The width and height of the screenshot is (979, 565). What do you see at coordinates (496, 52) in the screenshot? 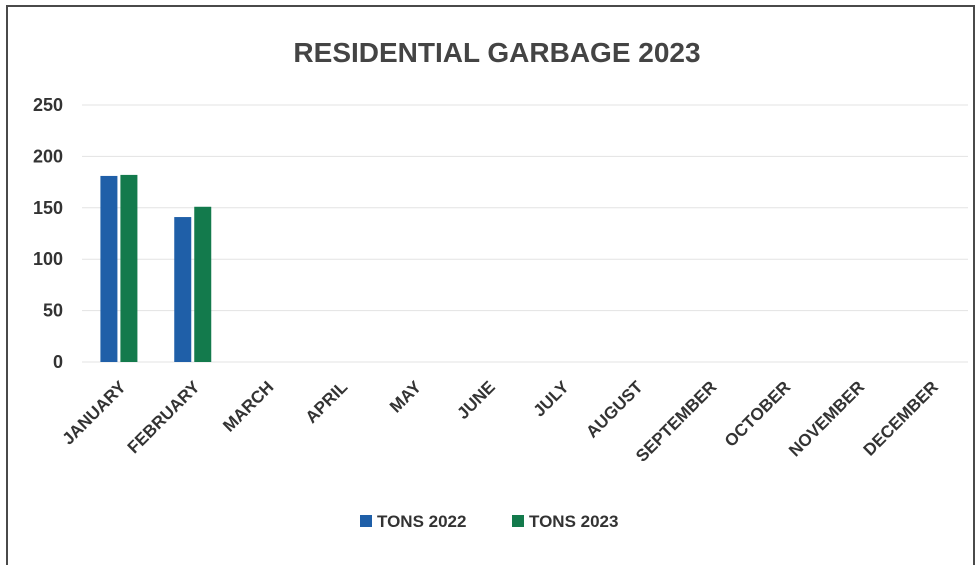
I see `chart-title: RESIDENTIAL GARBAGE 2023` at bounding box center [496, 52].